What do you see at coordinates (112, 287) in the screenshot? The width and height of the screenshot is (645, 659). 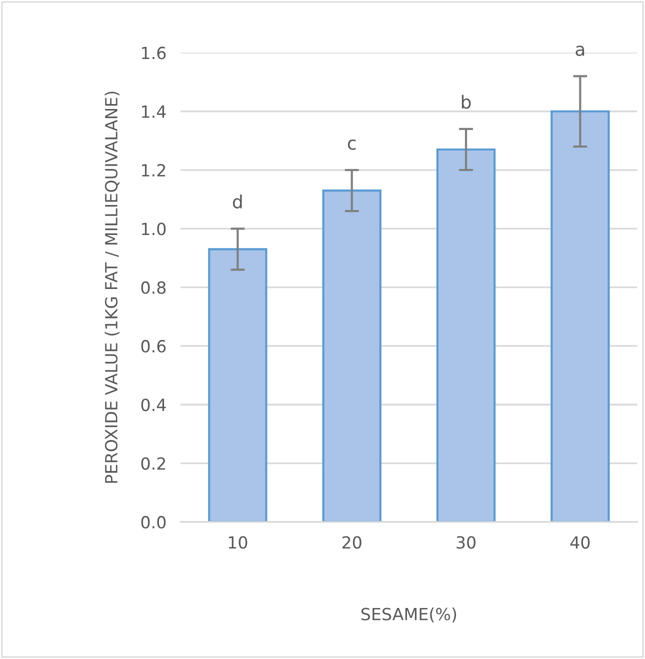 I see `y-axis-title: PEROXIDE VALUE (1KG FAT / MILLIEQUIVALANE)` at bounding box center [112, 287].